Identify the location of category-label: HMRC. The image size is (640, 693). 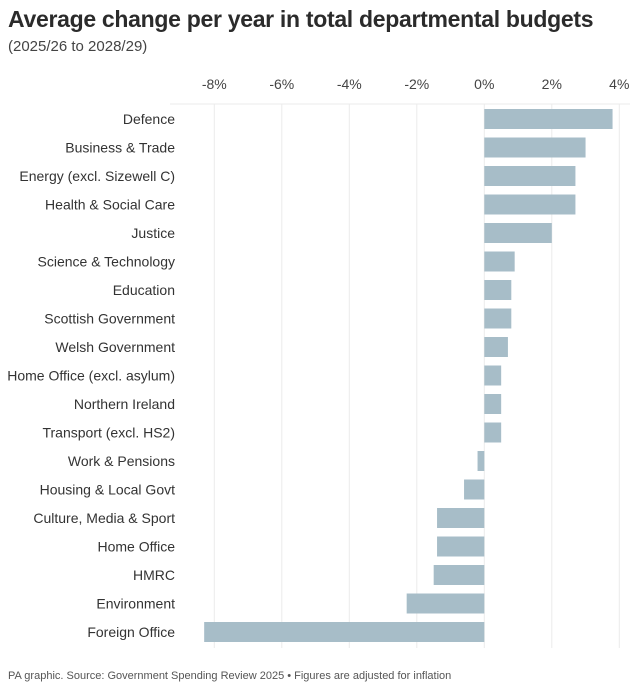
(154, 575).